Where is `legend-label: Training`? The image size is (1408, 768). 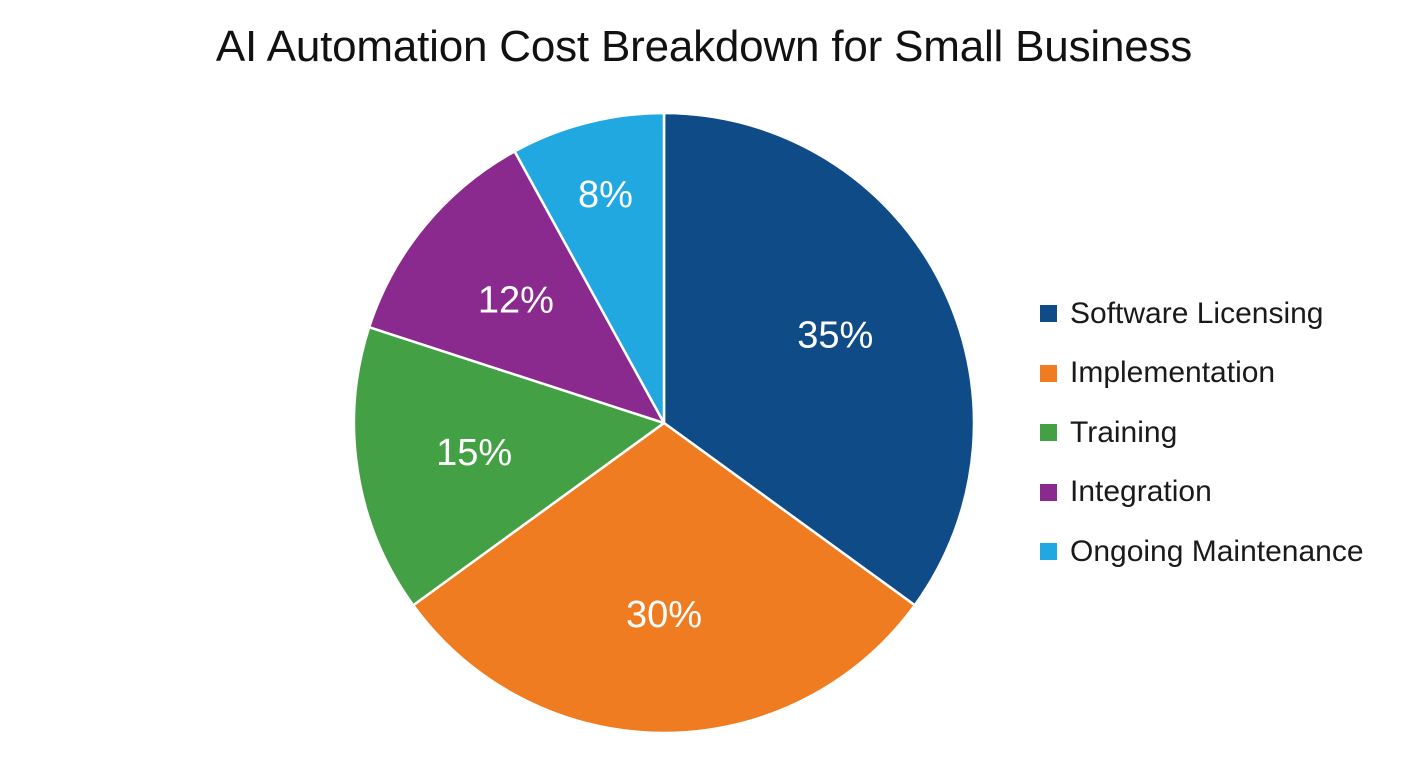
legend-label: Training is located at coordinates (1124, 432).